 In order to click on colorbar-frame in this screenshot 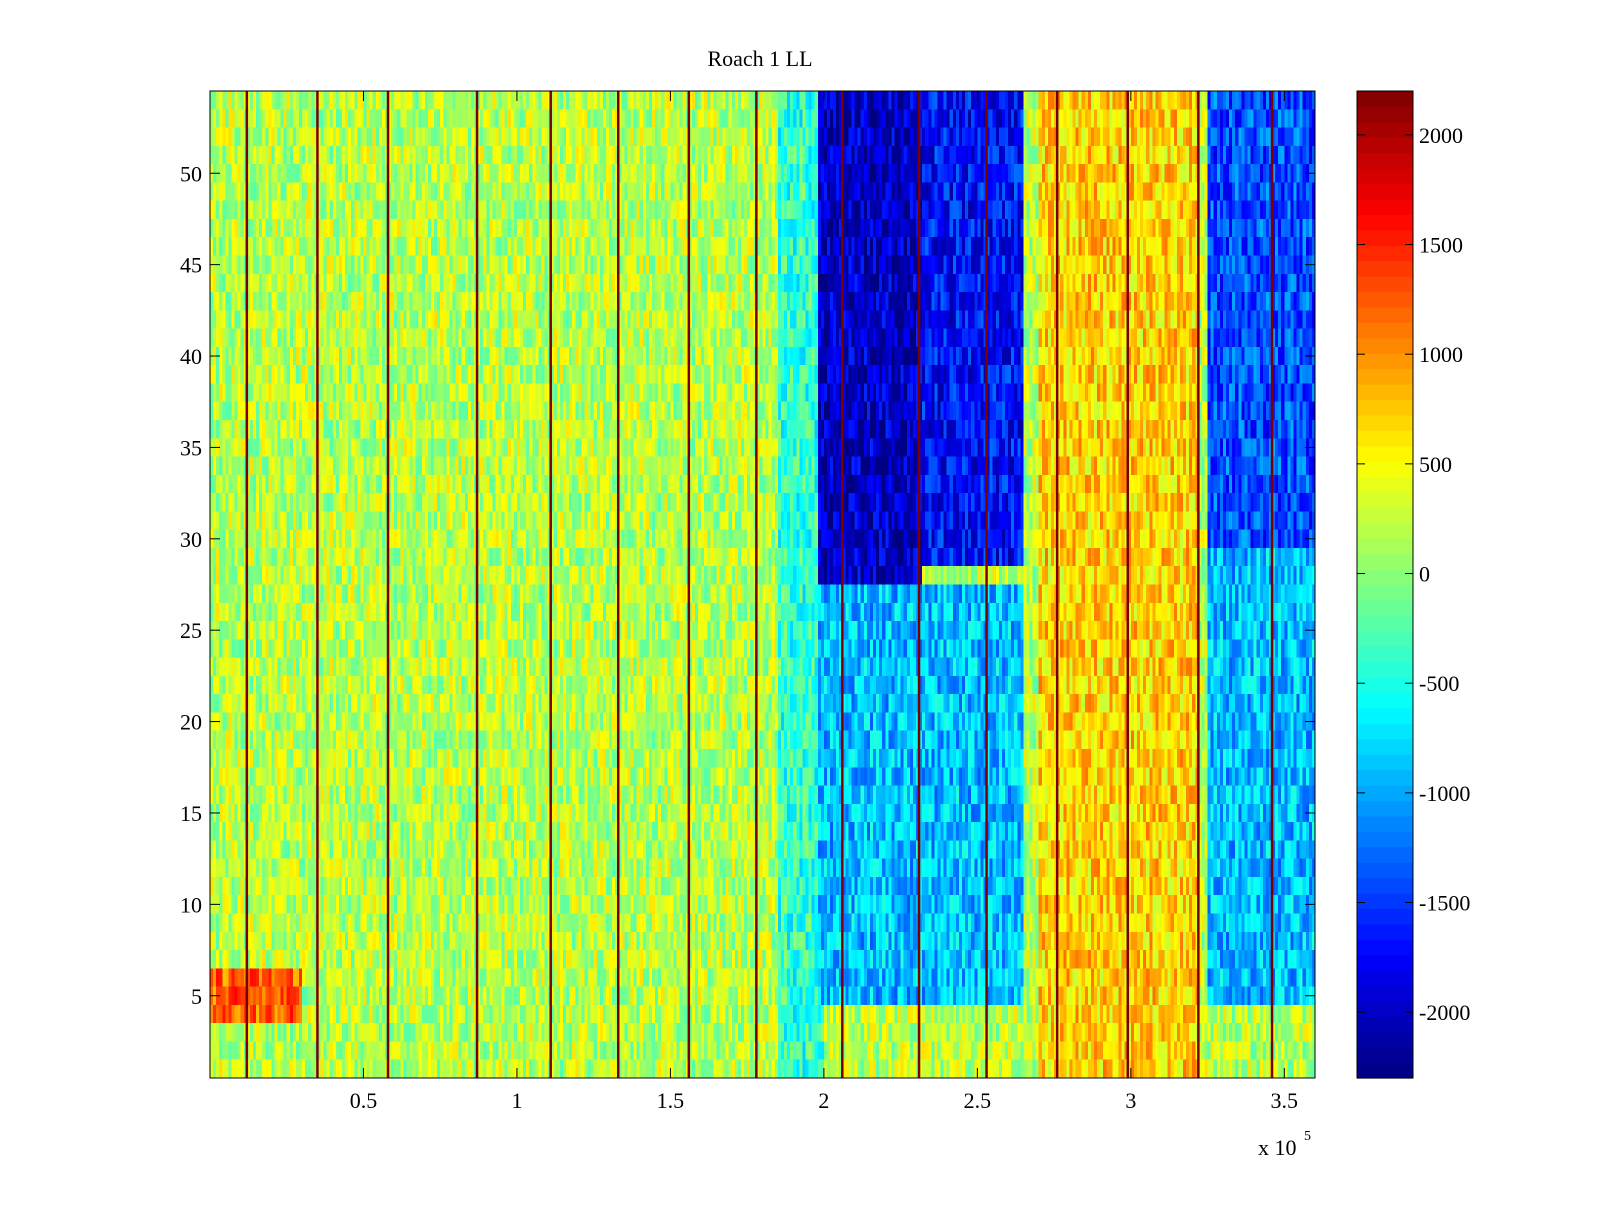, I will do `click(1385, 584)`.